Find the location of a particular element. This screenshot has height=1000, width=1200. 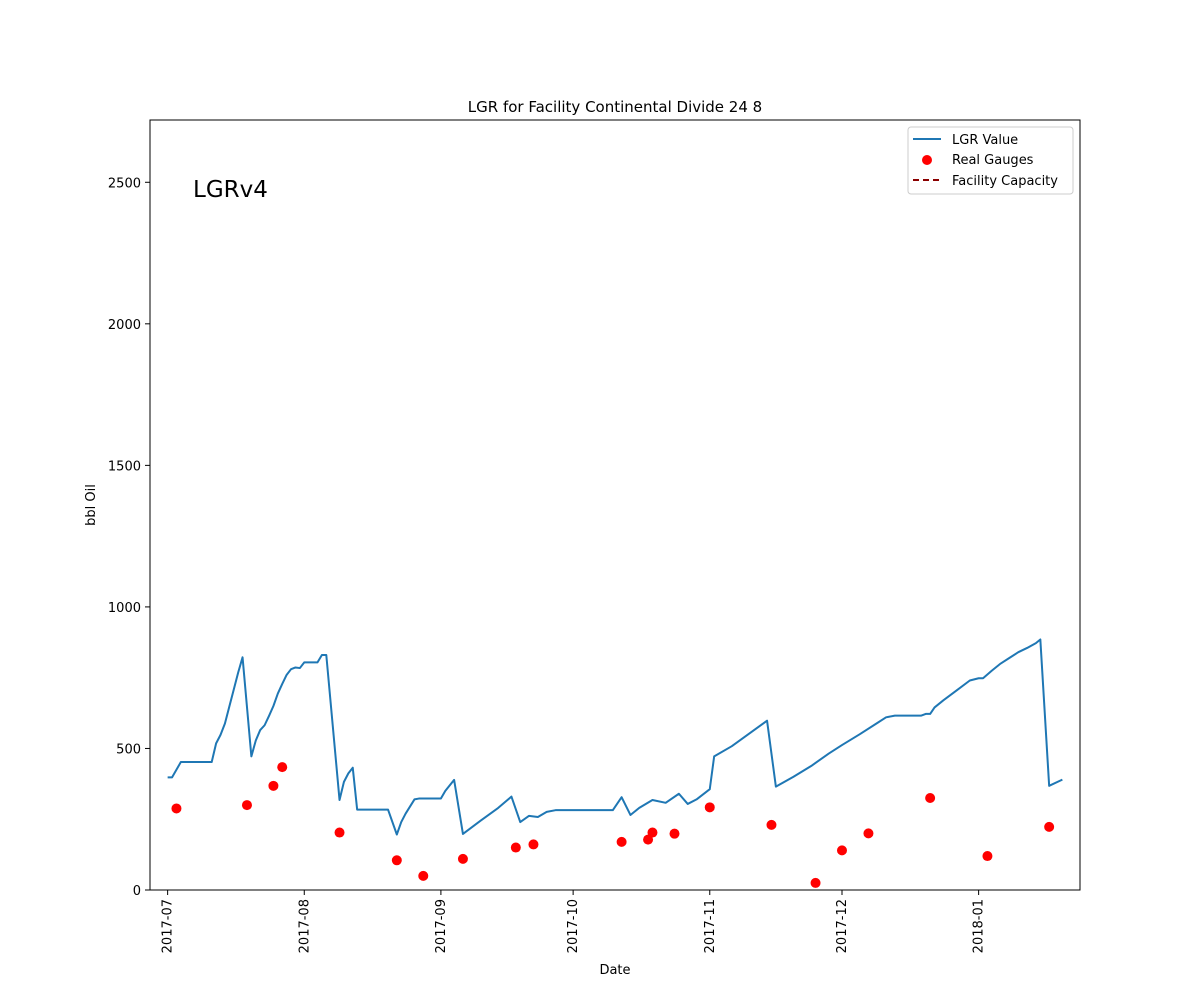

y-axis-label: bbl Oil is located at coordinates (91, 505).